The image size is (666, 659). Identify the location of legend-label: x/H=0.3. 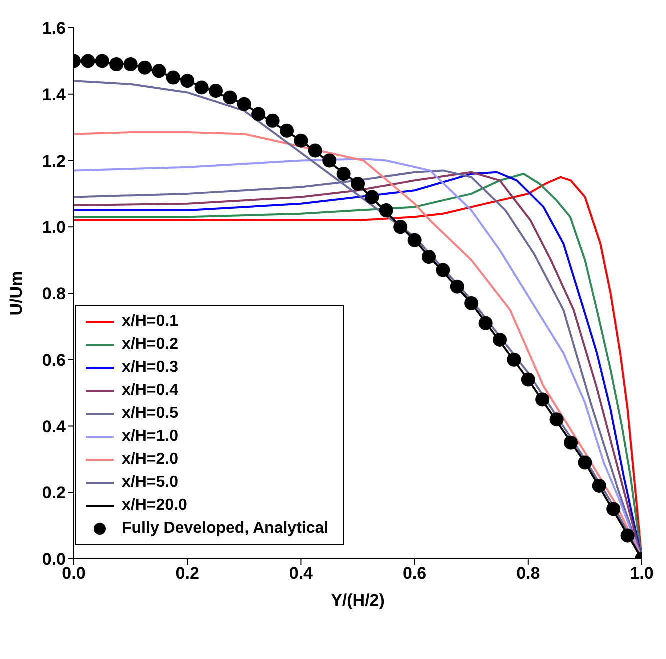
(150, 367).